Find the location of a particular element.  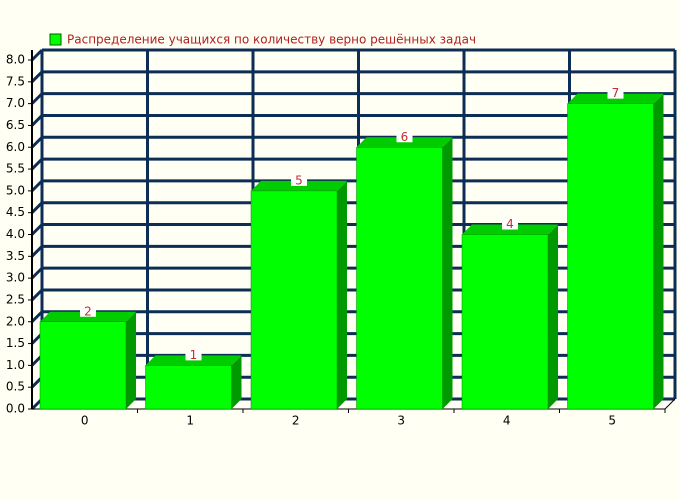

y-tick-label: 7.5 is located at coordinates (15, 81).